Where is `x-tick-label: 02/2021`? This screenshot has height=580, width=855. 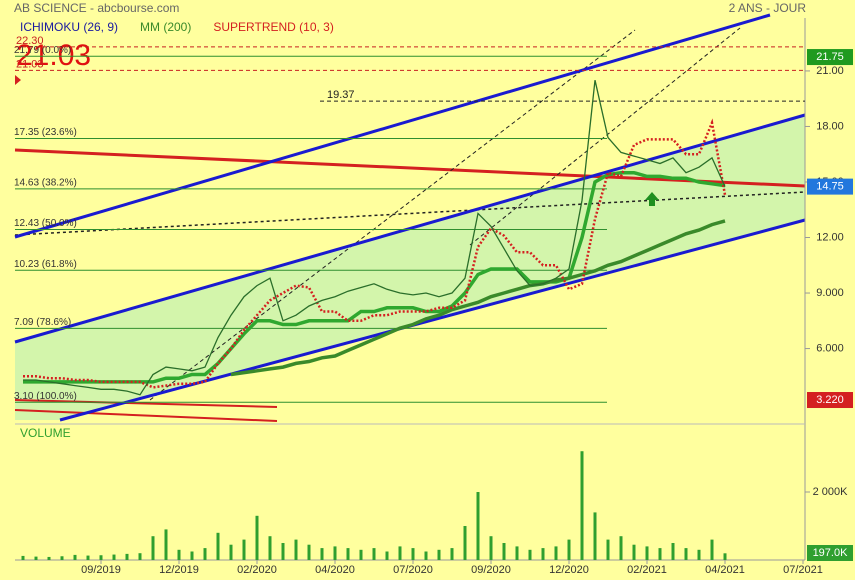 x-tick-label: 02/2021 is located at coordinates (647, 570).